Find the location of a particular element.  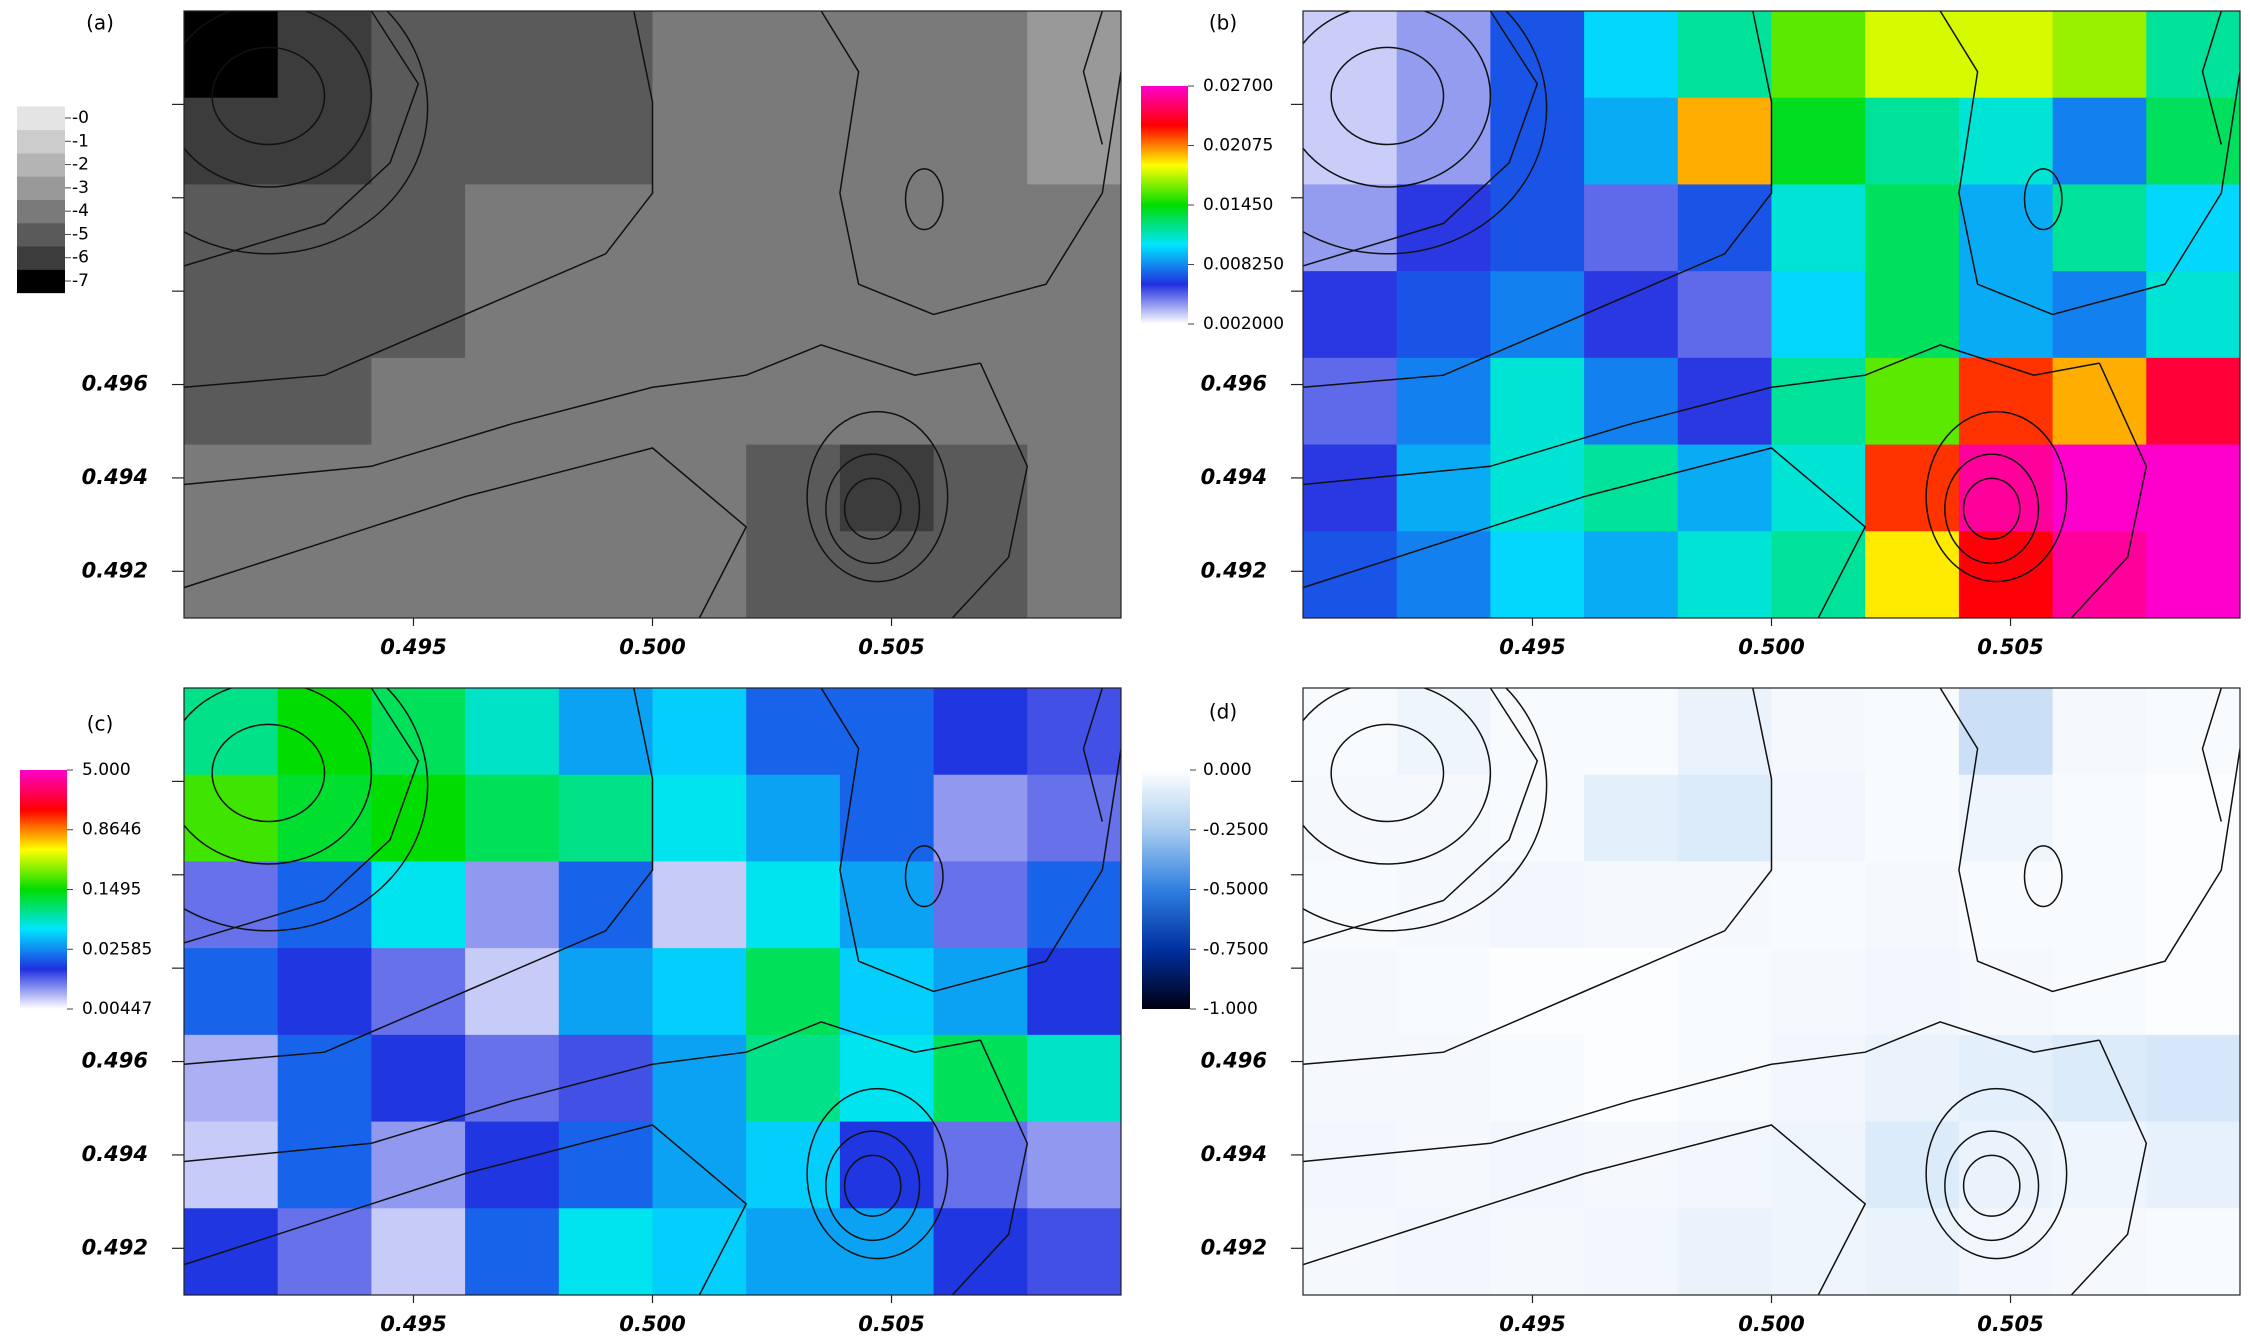

colorbar-tick-label: 0.8646 is located at coordinates (111, 830).